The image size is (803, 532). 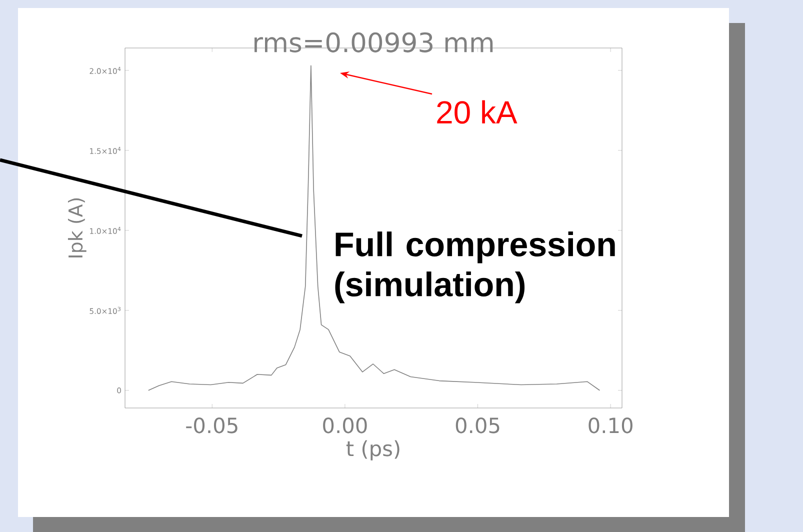 I want to click on x-tick-label: -0.05, so click(x=212, y=426).